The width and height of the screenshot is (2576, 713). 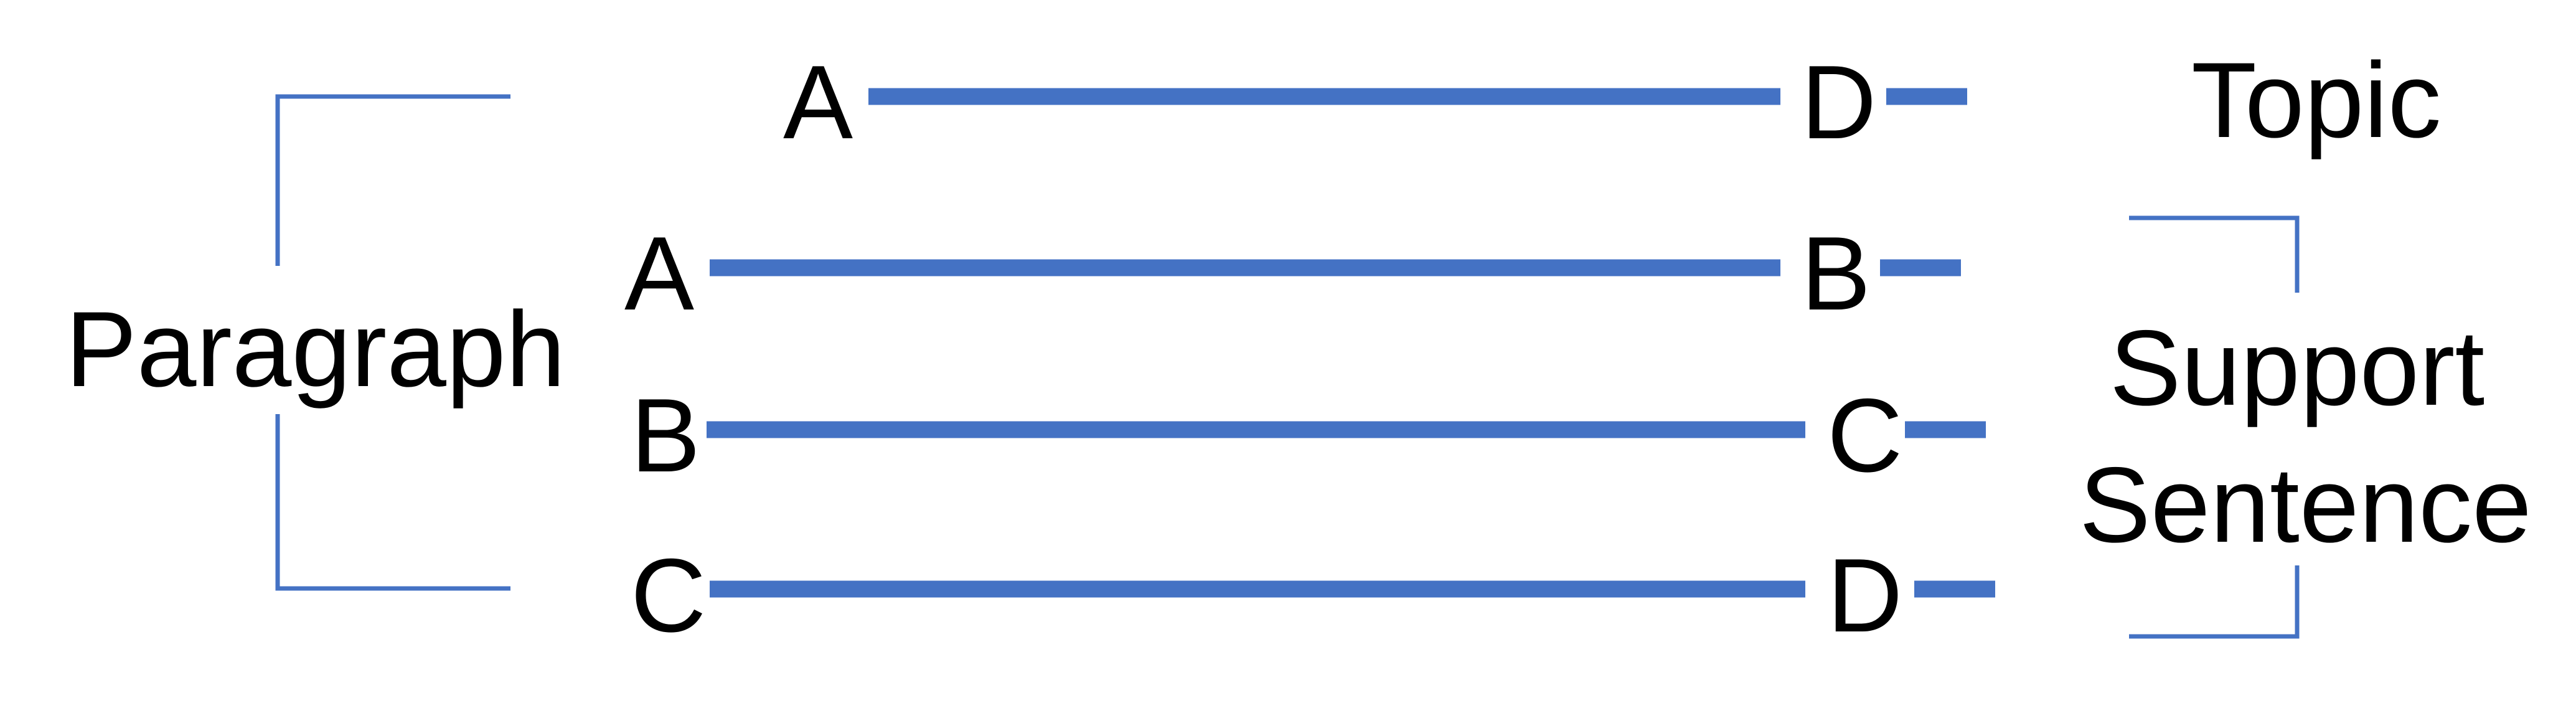 What do you see at coordinates (1836, 273) in the screenshot?
I see `row-2-end-letter: B` at bounding box center [1836, 273].